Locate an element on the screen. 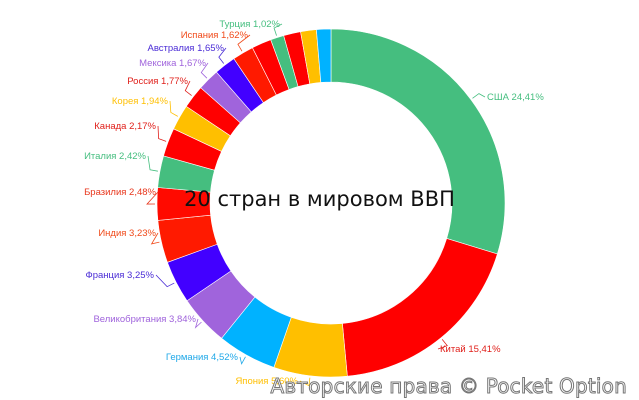 Image resolution: width=639 pixels, height=400 pixels. slice-label: Россия 1,77% is located at coordinates (157, 81).